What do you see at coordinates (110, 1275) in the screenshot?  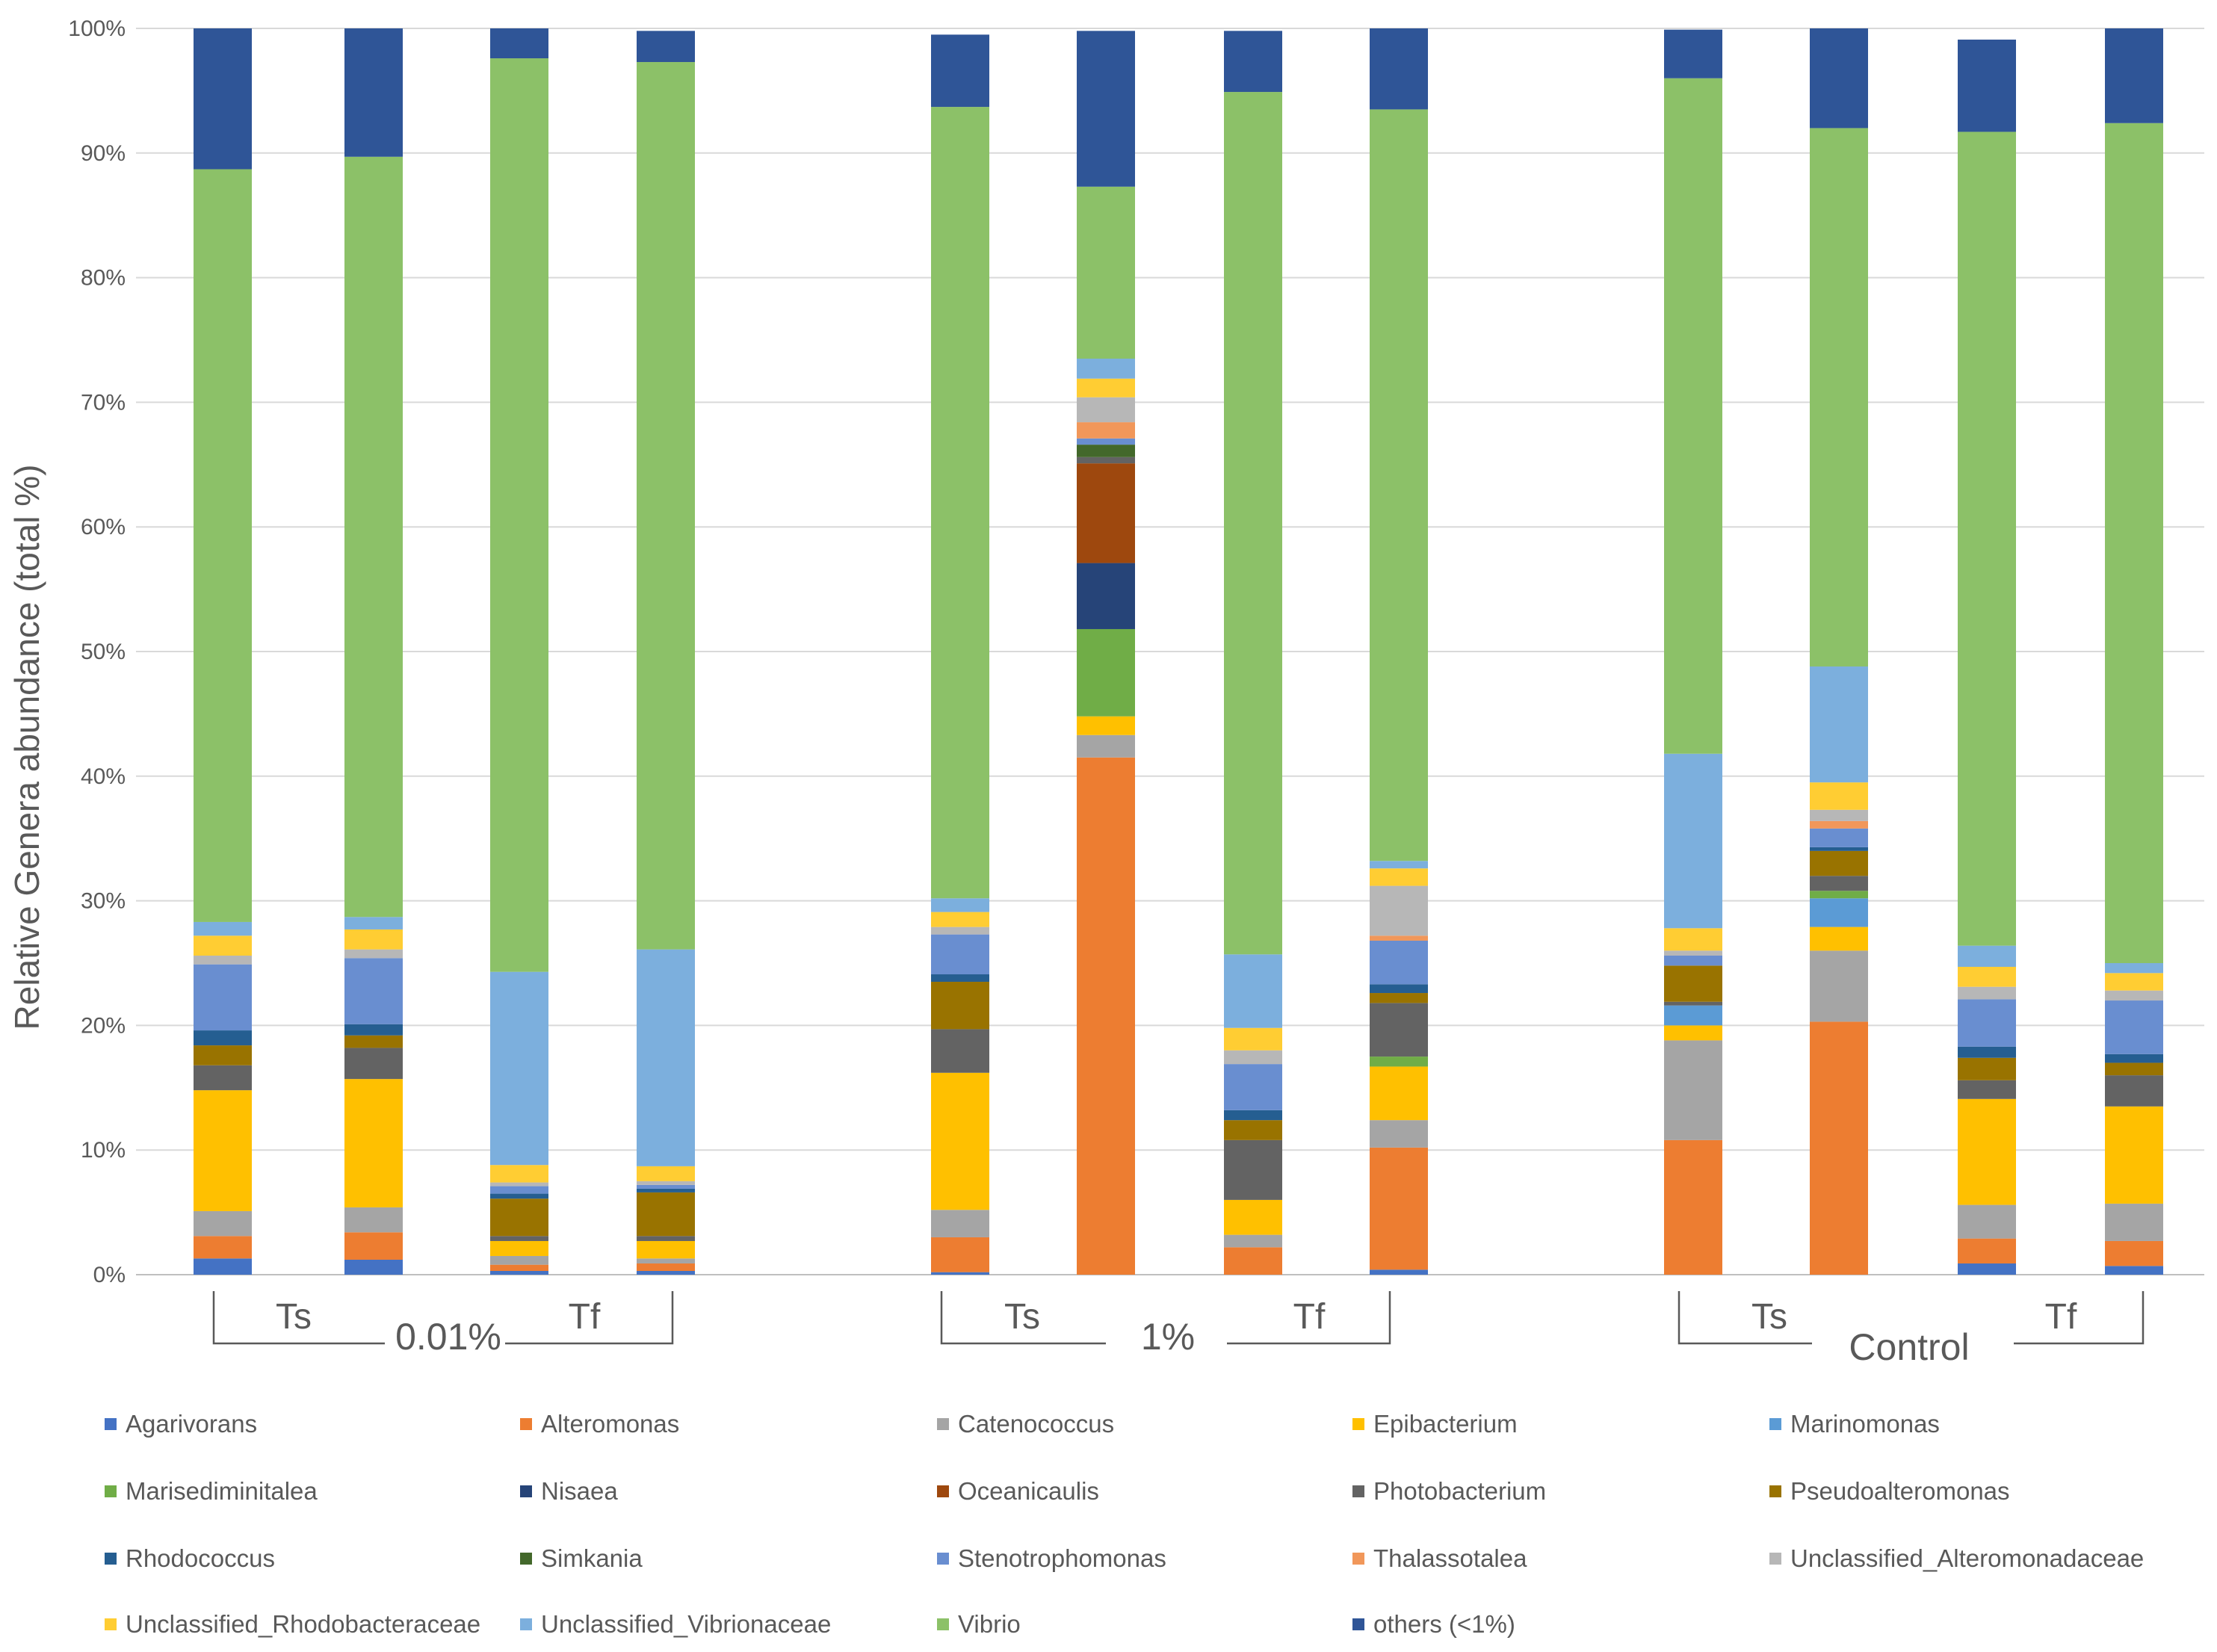 I see `y-tick-label: 0%` at bounding box center [110, 1275].